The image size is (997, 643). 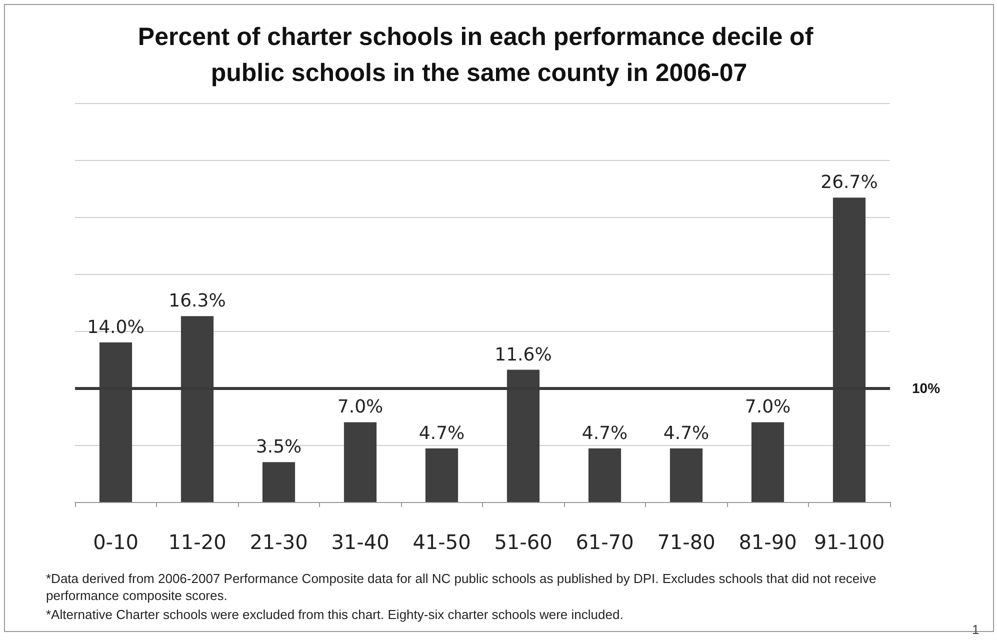 What do you see at coordinates (926, 388) in the screenshot?
I see `ref-line-label: 10%` at bounding box center [926, 388].